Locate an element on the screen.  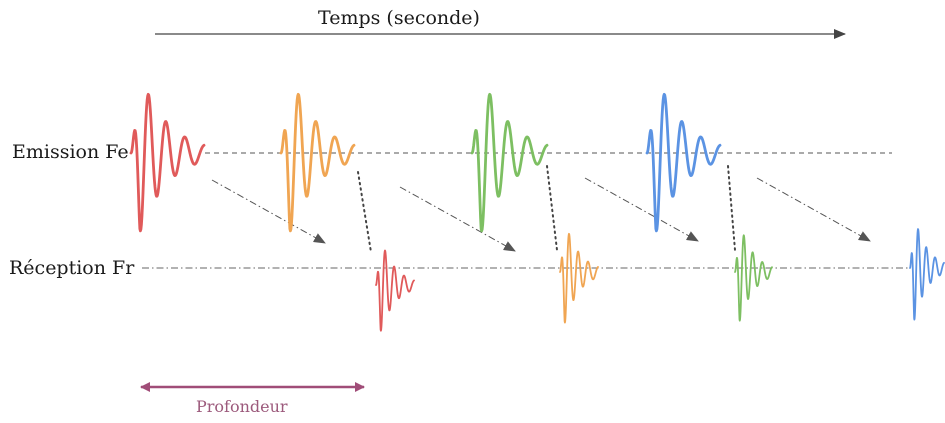
emission-label: Emission Fe is located at coordinates (70, 152).